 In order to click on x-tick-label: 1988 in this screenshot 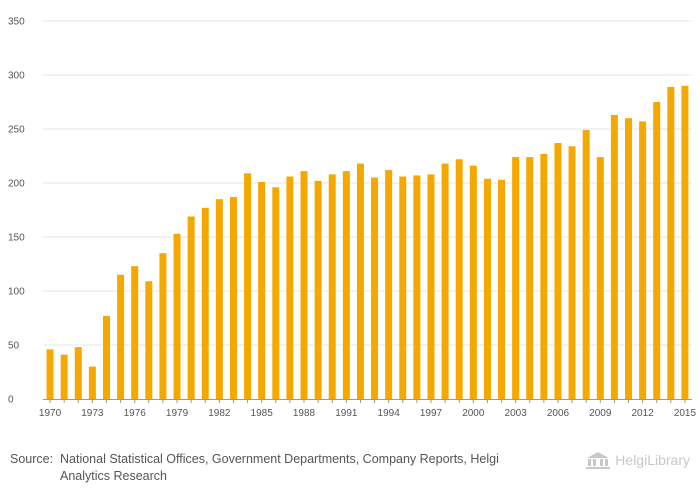, I will do `click(304, 413)`.